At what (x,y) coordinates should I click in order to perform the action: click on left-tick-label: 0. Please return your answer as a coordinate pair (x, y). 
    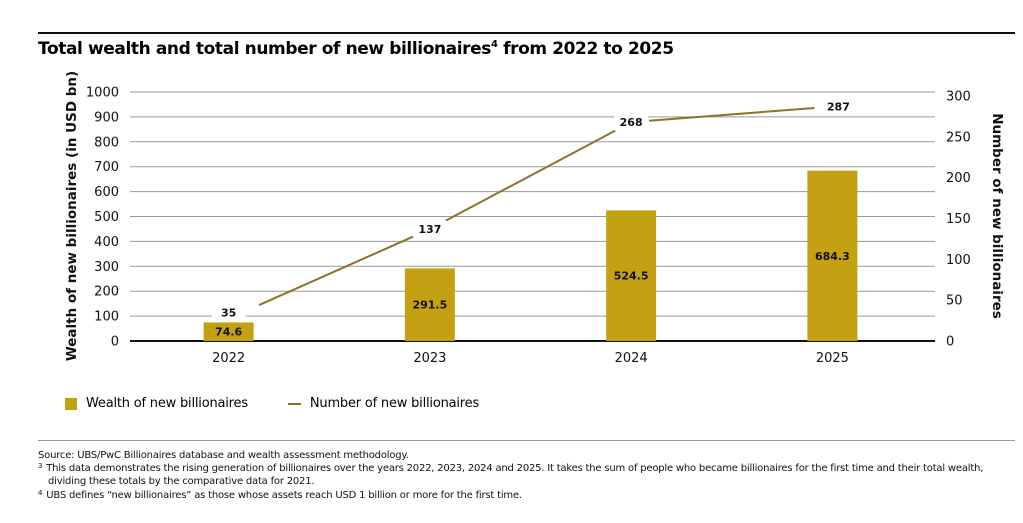
    Looking at the image, I should click on (115, 342).